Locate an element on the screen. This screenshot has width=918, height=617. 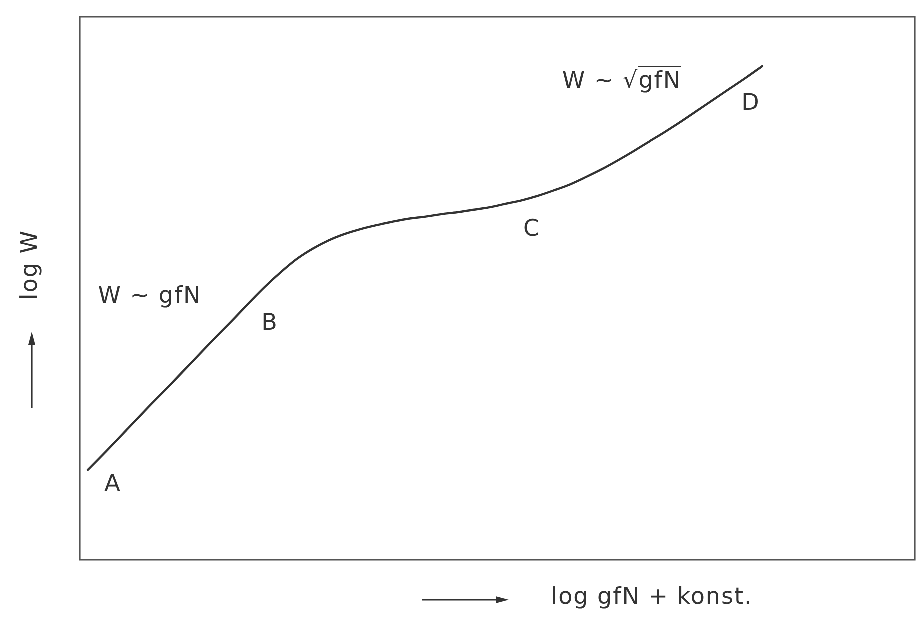
x-axis-title: log gfN + konst. is located at coordinates (652, 598).